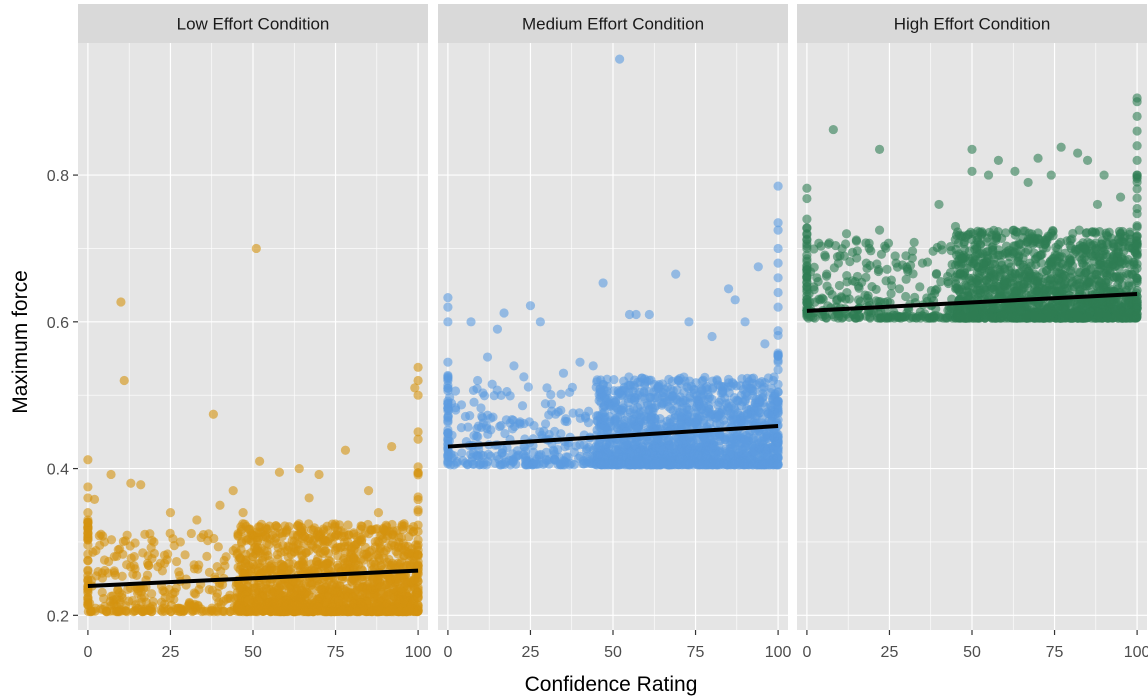 The image size is (1148, 697). Describe the element at coordinates (778, 652) in the screenshot. I see `x-tick-label: 100` at that location.